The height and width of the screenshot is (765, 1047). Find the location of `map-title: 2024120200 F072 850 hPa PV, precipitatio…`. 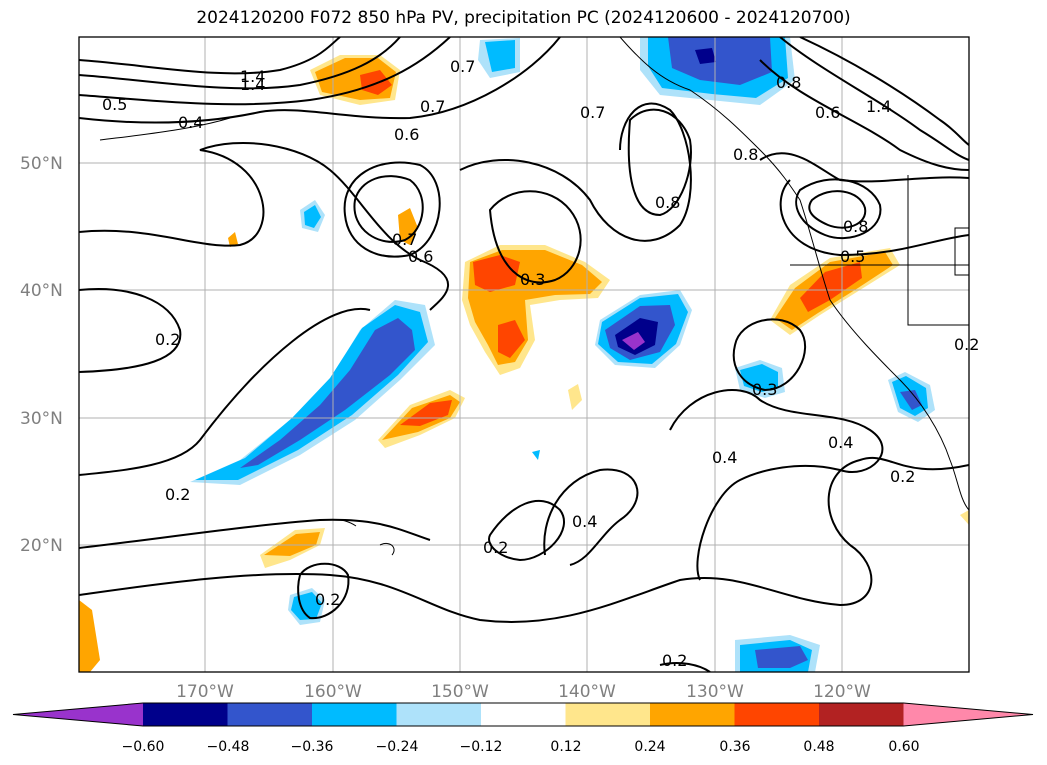

map-title: 2024120200 F072 850 hPa PV, precipitatio… is located at coordinates (523, 18).